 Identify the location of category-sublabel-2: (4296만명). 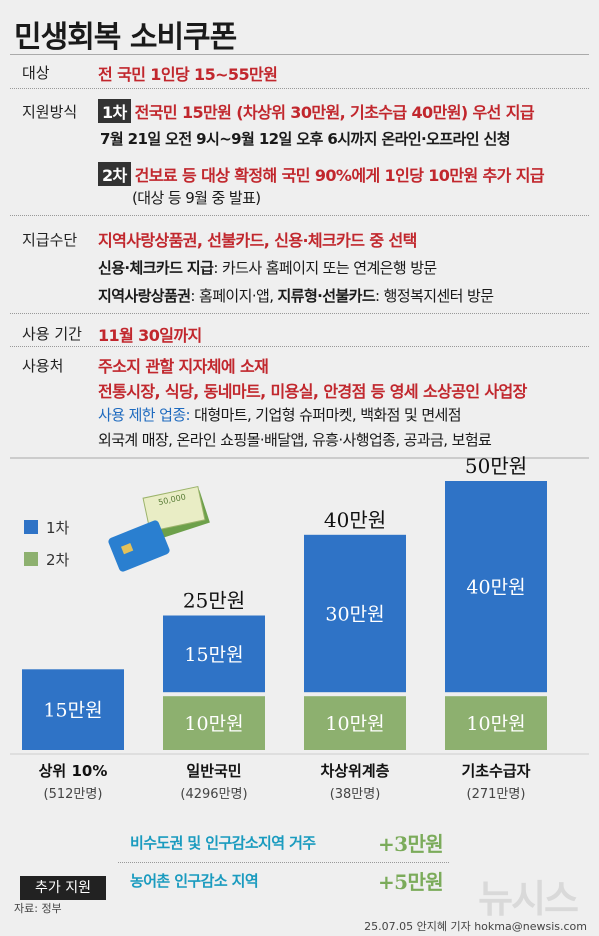
(213, 794).